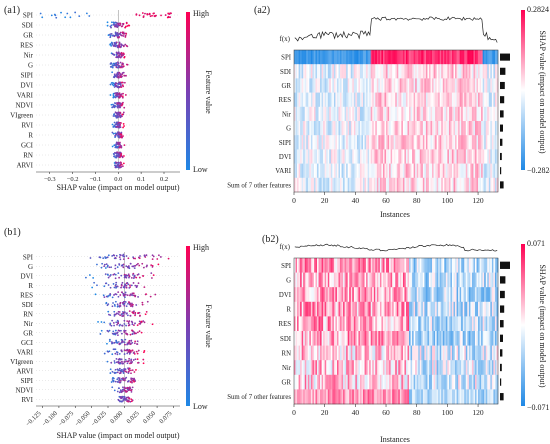  Describe the element at coordinates (117, 187) in the screenshot. I see `xlabel-a1: SHAP value (impact on model output)` at that location.